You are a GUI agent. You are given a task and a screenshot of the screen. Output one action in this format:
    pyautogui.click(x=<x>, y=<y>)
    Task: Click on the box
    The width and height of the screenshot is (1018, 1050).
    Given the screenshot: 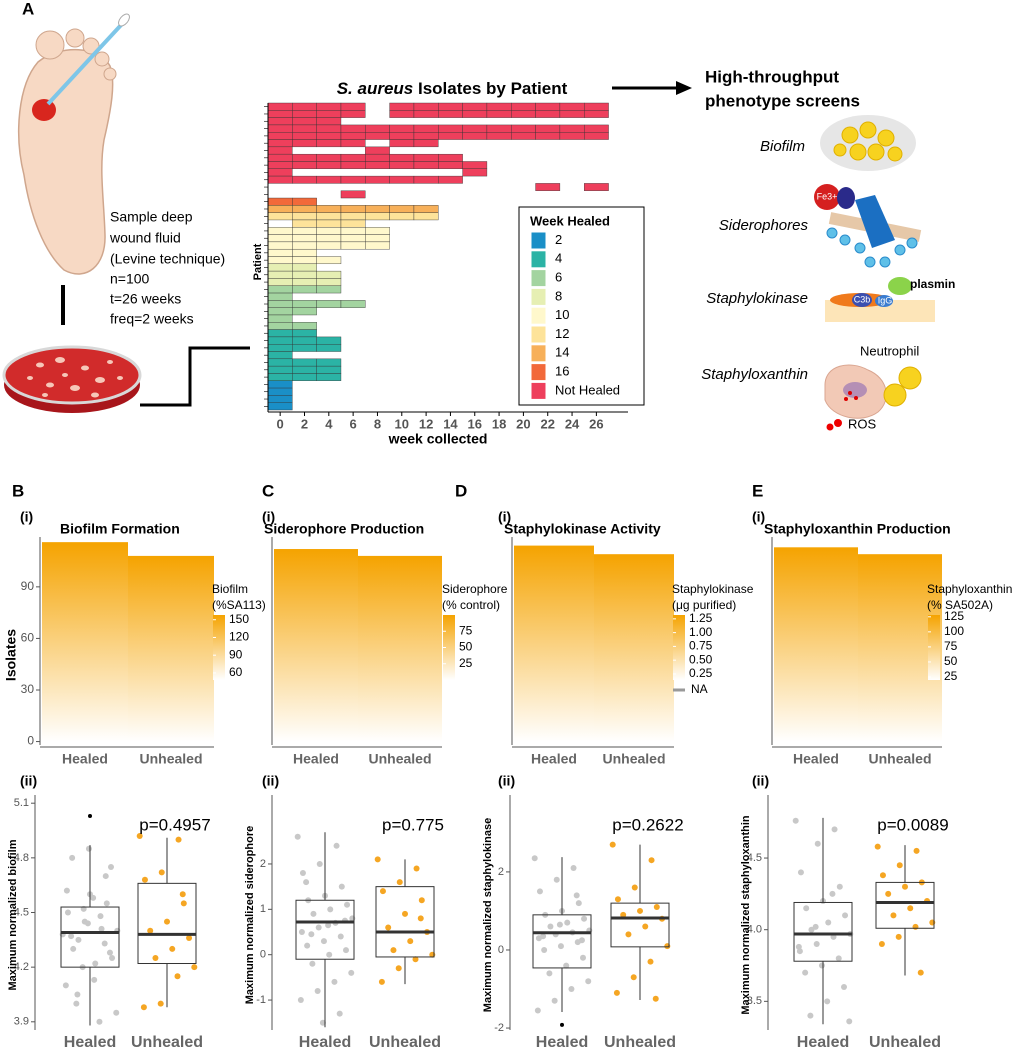 What is the action you would take?
    pyautogui.click(x=640, y=925)
    